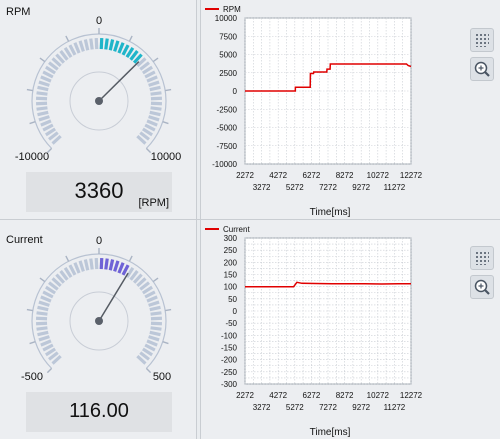  What do you see at coordinates (262, 187) in the screenshot?
I see `x-tick-label: 3272` at bounding box center [262, 187].